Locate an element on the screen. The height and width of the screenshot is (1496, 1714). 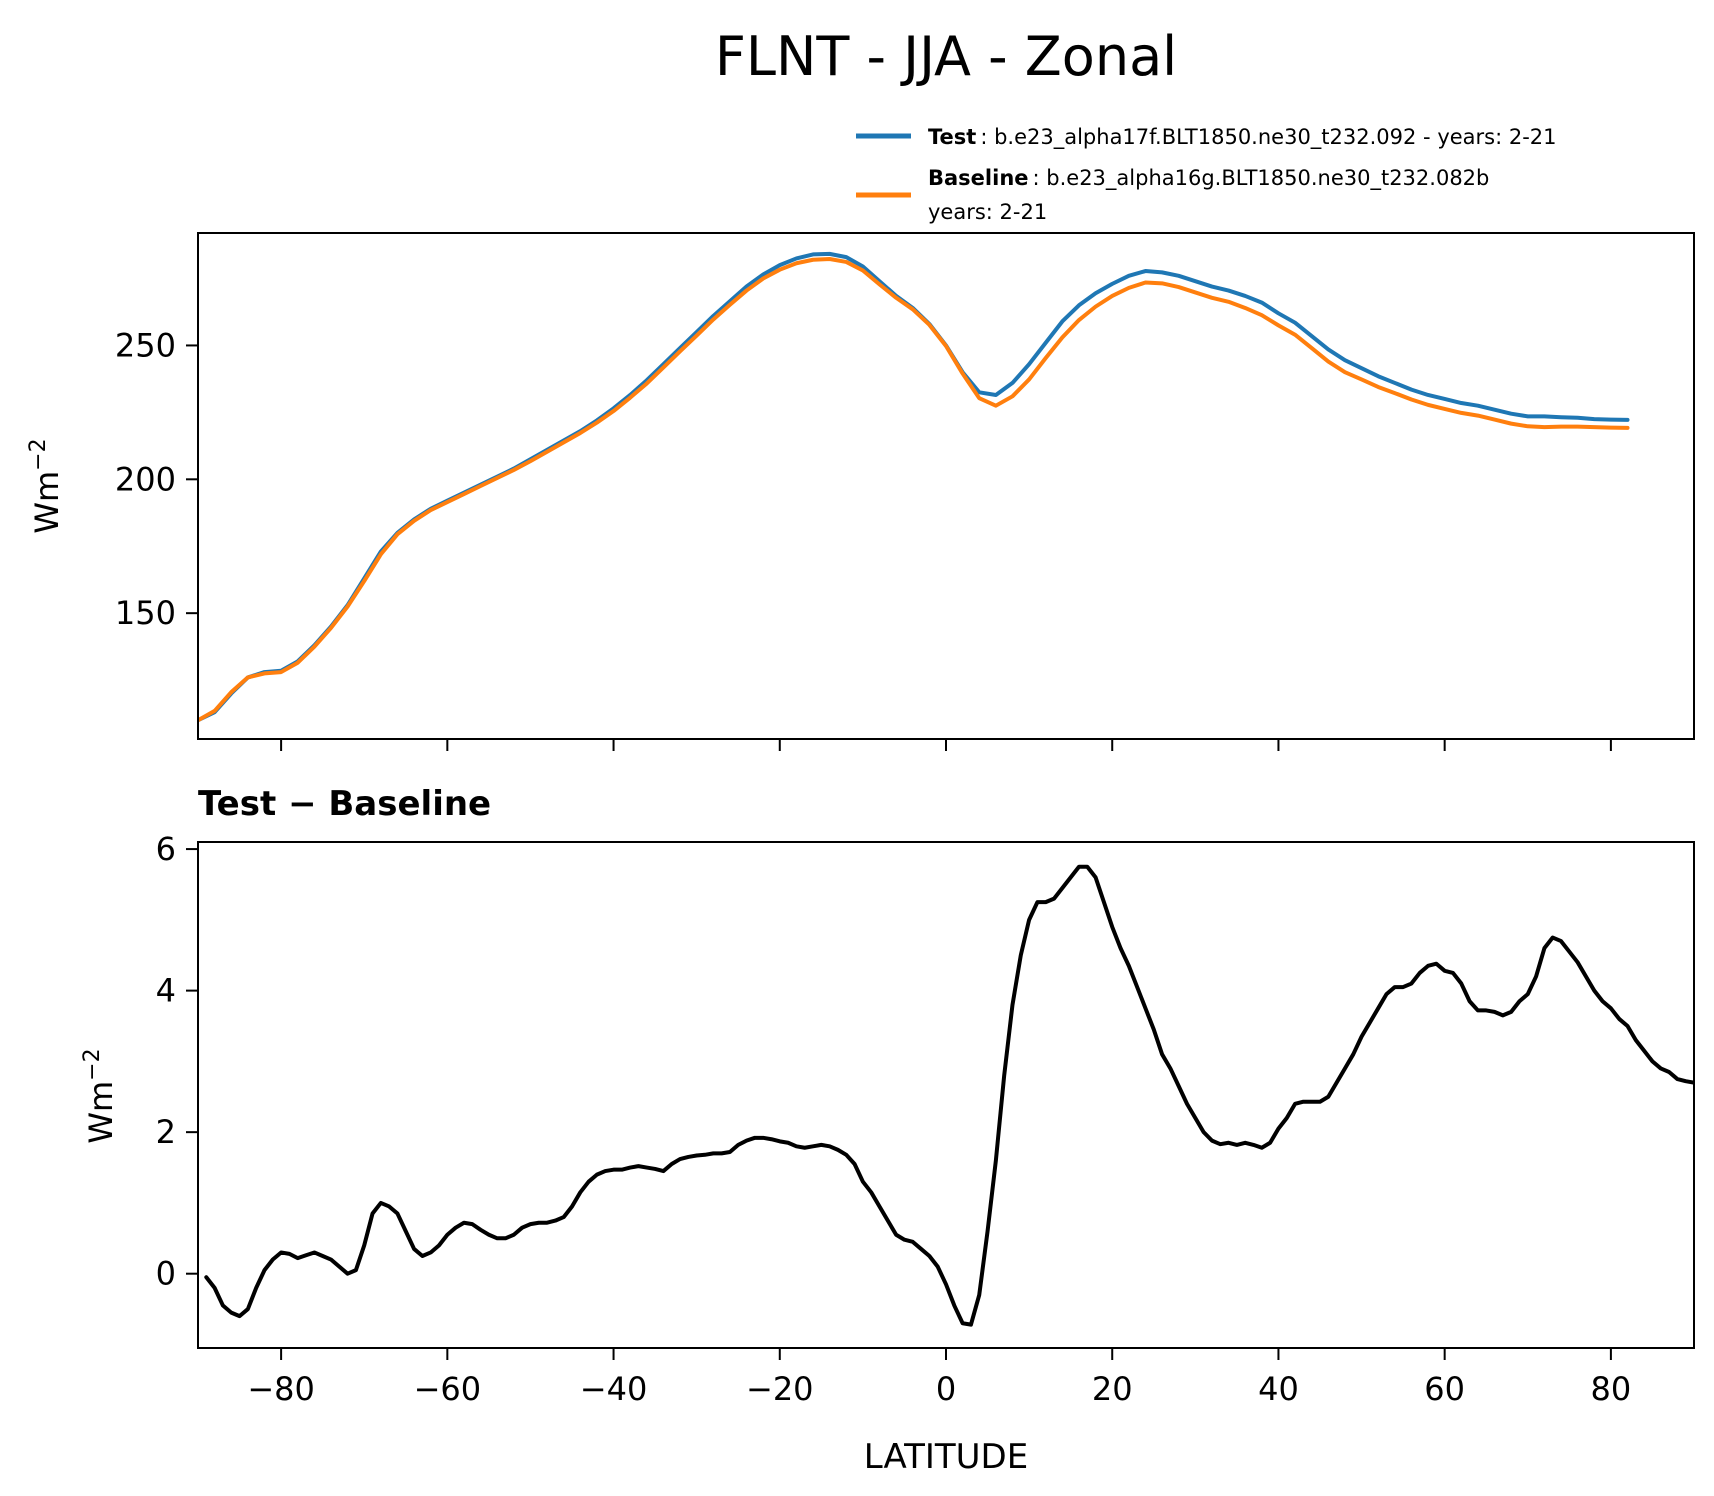
top-y-ticks: 150 200 250 is located at coordinates (156, 479).